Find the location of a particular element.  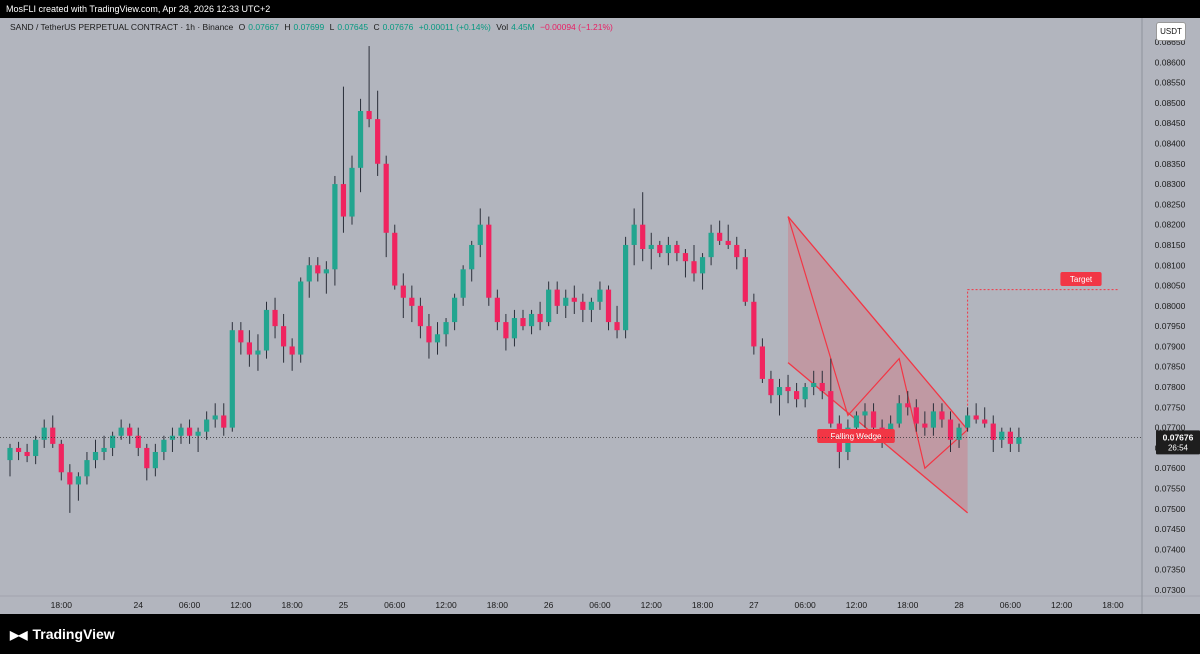

falling-wedge-label-text: Falling Wedge is located at coordinates (857, 436).